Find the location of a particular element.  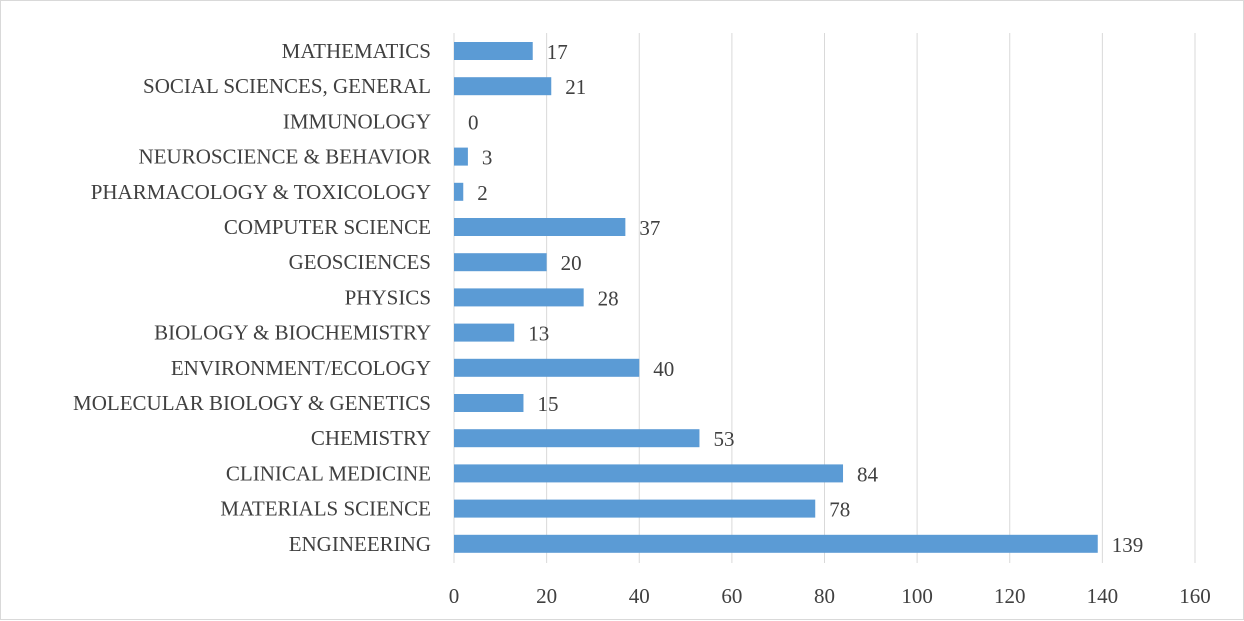

data-label-computer-science: 37 is located at coordinates (649, 228).